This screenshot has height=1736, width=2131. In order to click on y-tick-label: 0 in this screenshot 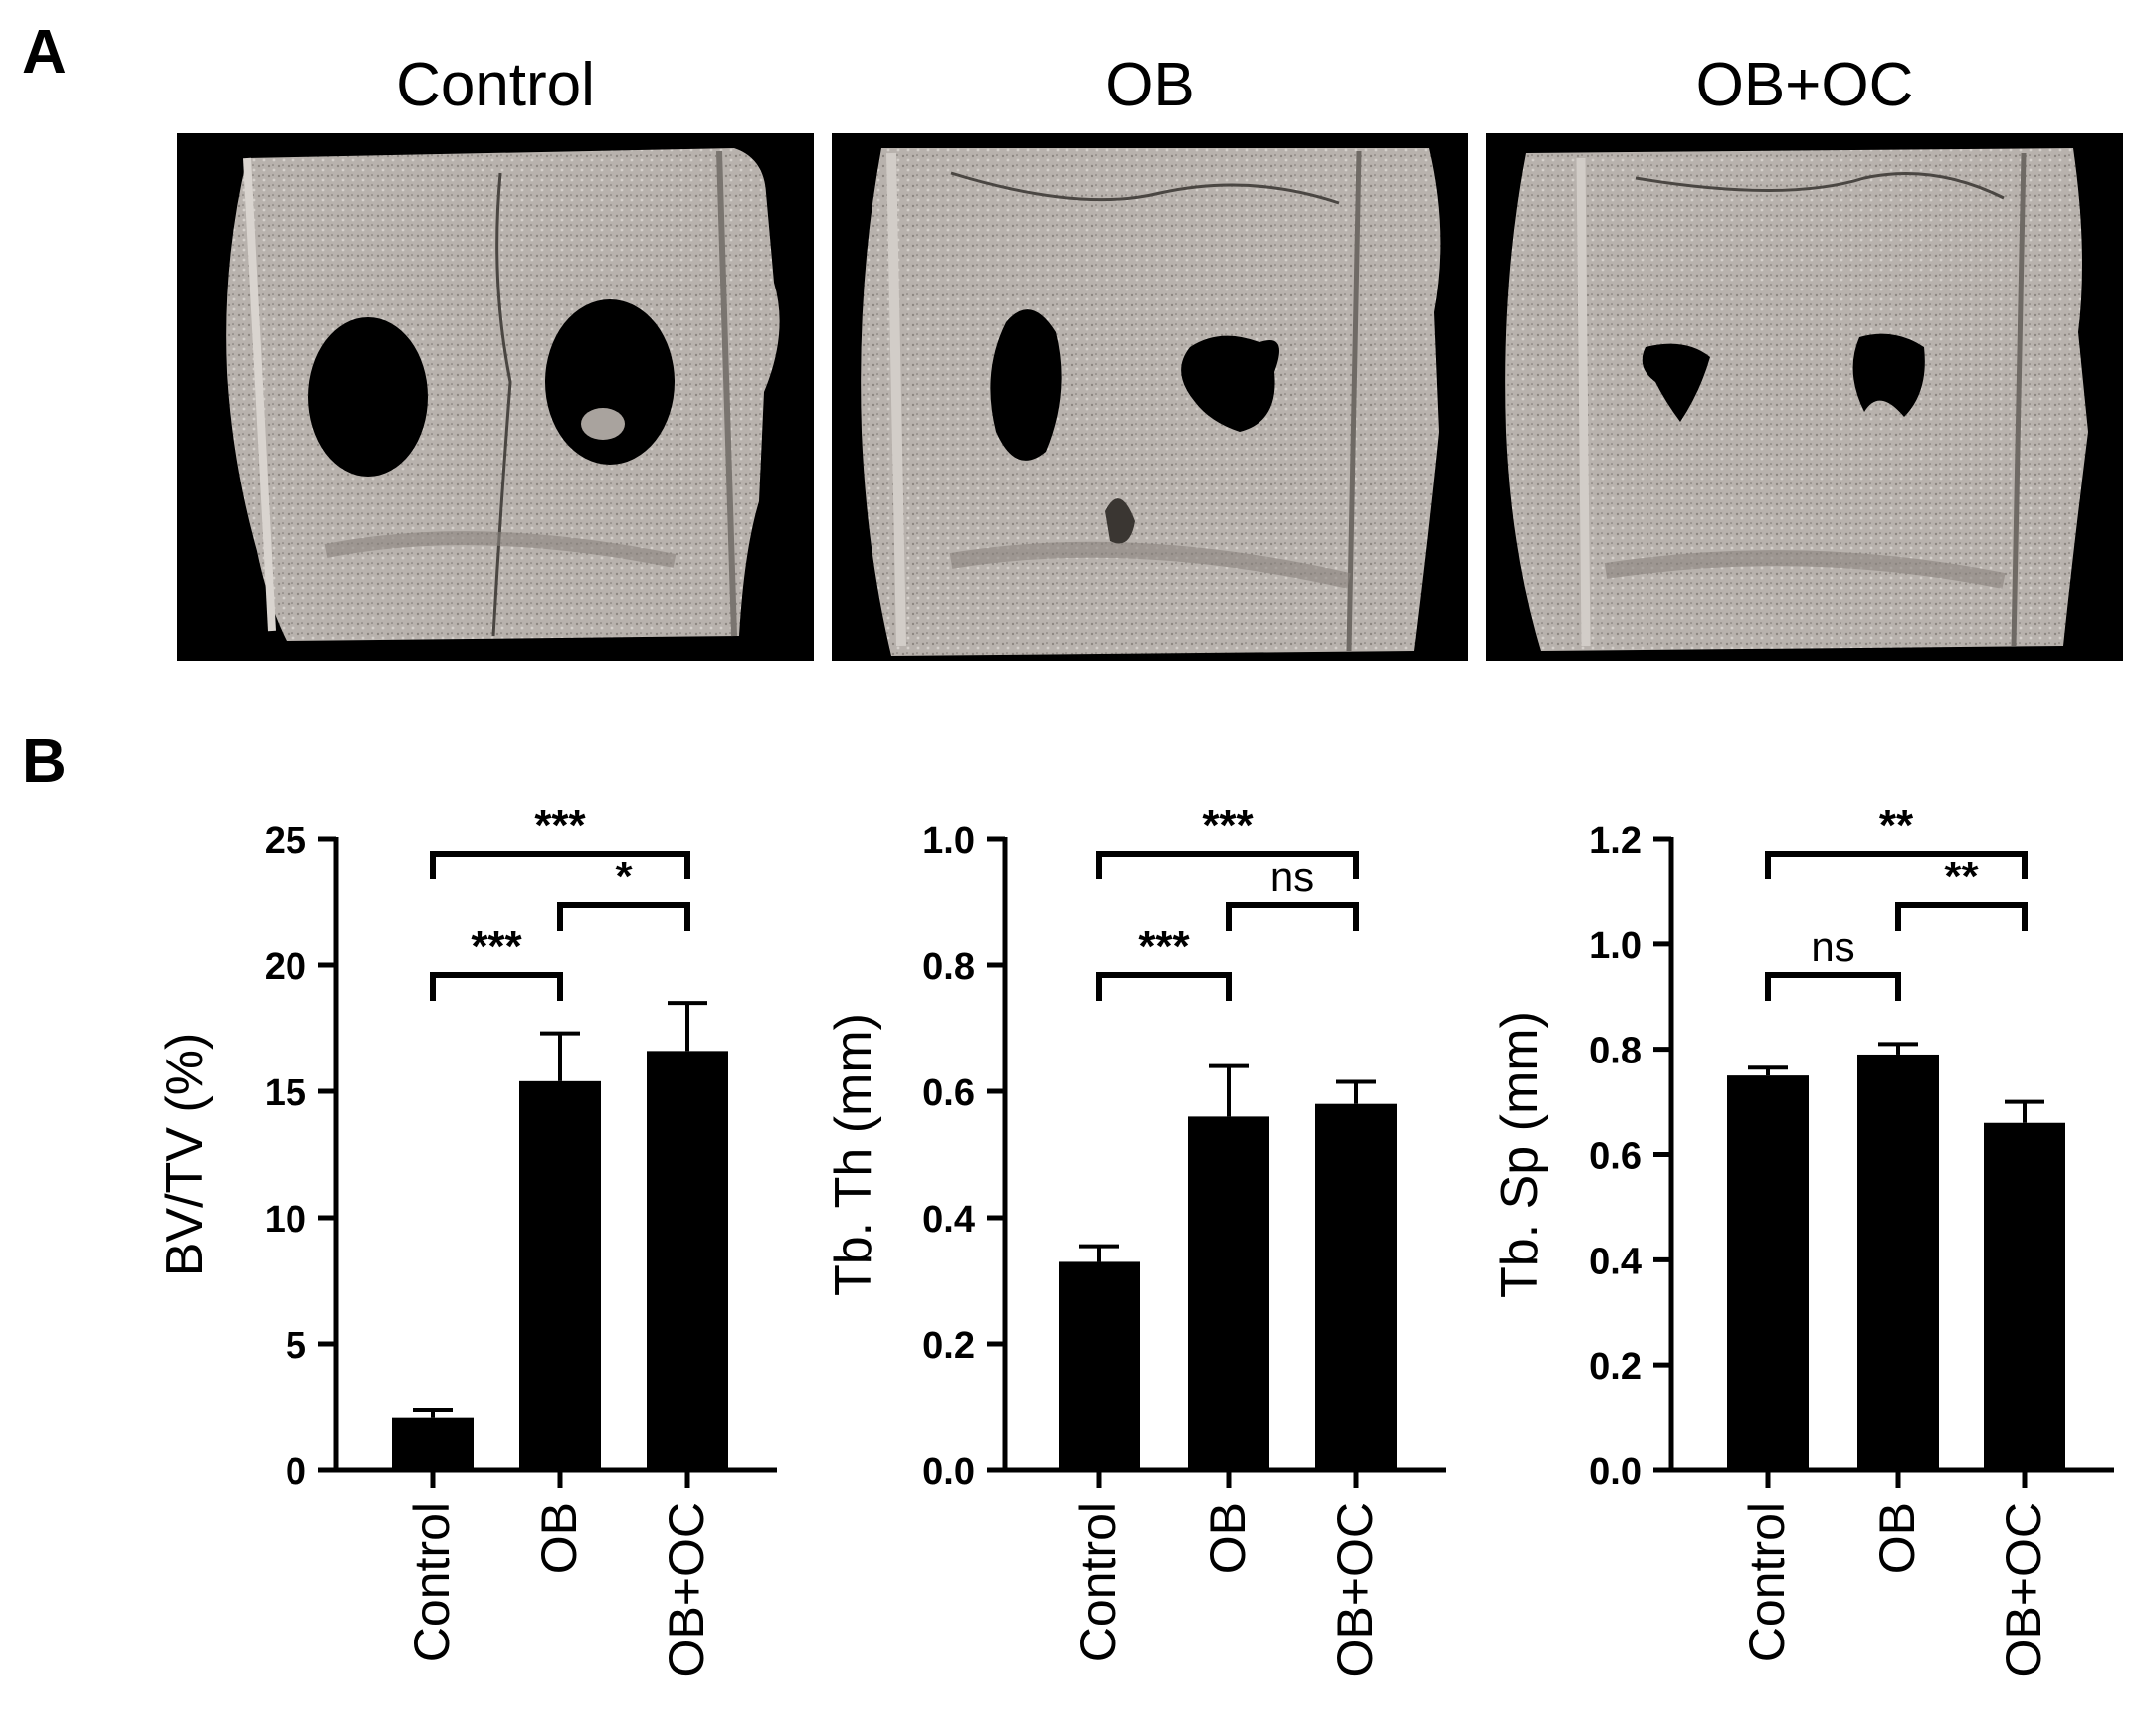, I will do `click(296, 1472)`.